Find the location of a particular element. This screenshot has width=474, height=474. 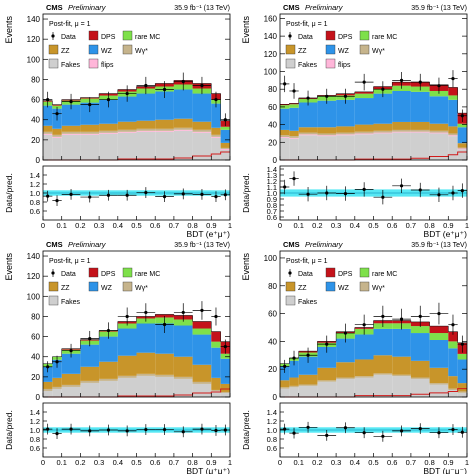

legend-data-marker is located at coordinates (290, 36).